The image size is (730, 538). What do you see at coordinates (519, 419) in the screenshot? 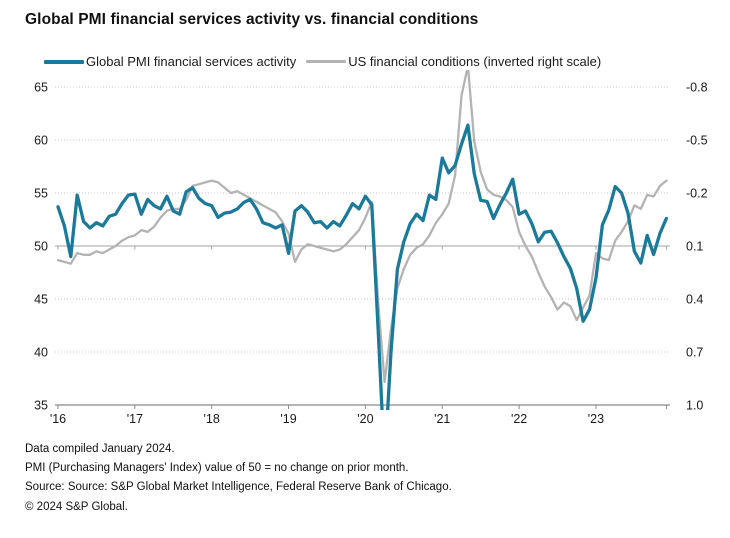
I see `axis-label-x: '22` at bounding box center [519, 419].